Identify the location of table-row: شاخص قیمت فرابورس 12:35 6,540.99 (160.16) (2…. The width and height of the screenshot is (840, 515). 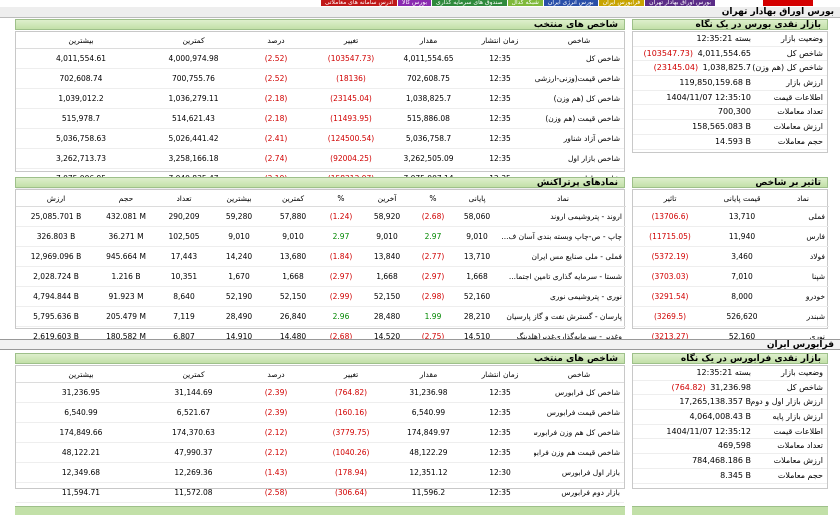
(320, 412).